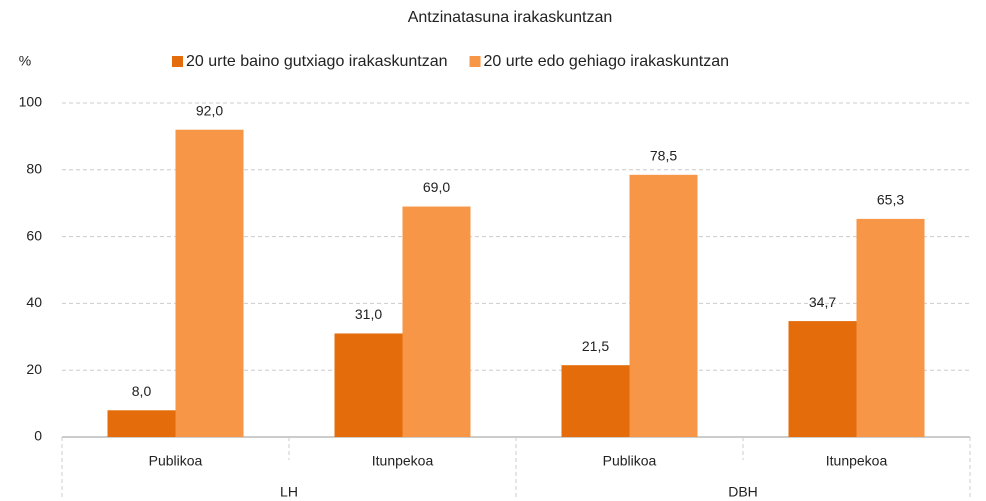 This screenshot has height=501, width=986. What do you see at coordinates (607, 61) in the screenshot?
I see `legend-label: 20 urte edo gehiago irakaskuntzan` at bounding box center [607, 61].